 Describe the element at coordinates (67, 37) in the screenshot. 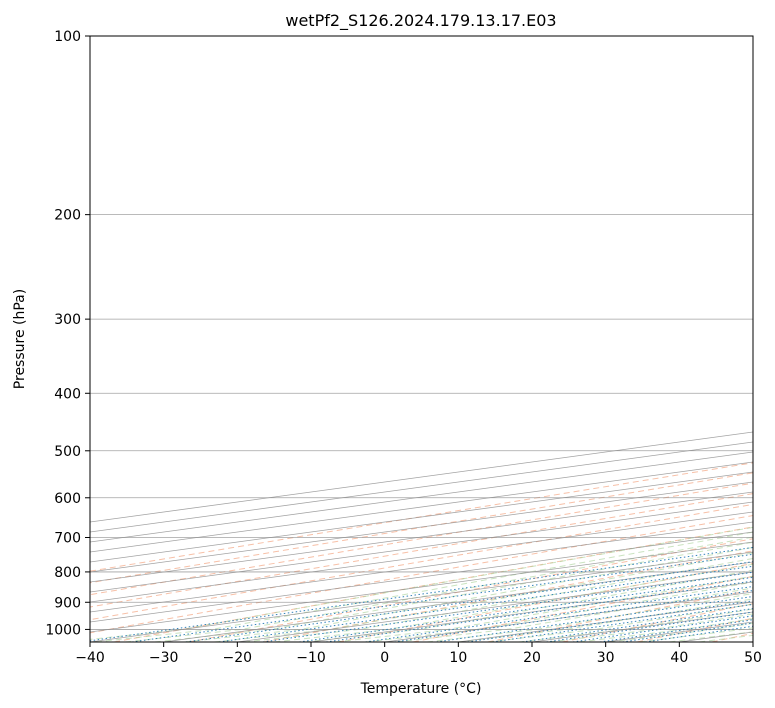

I see `y-tick-label: 100` at that location.